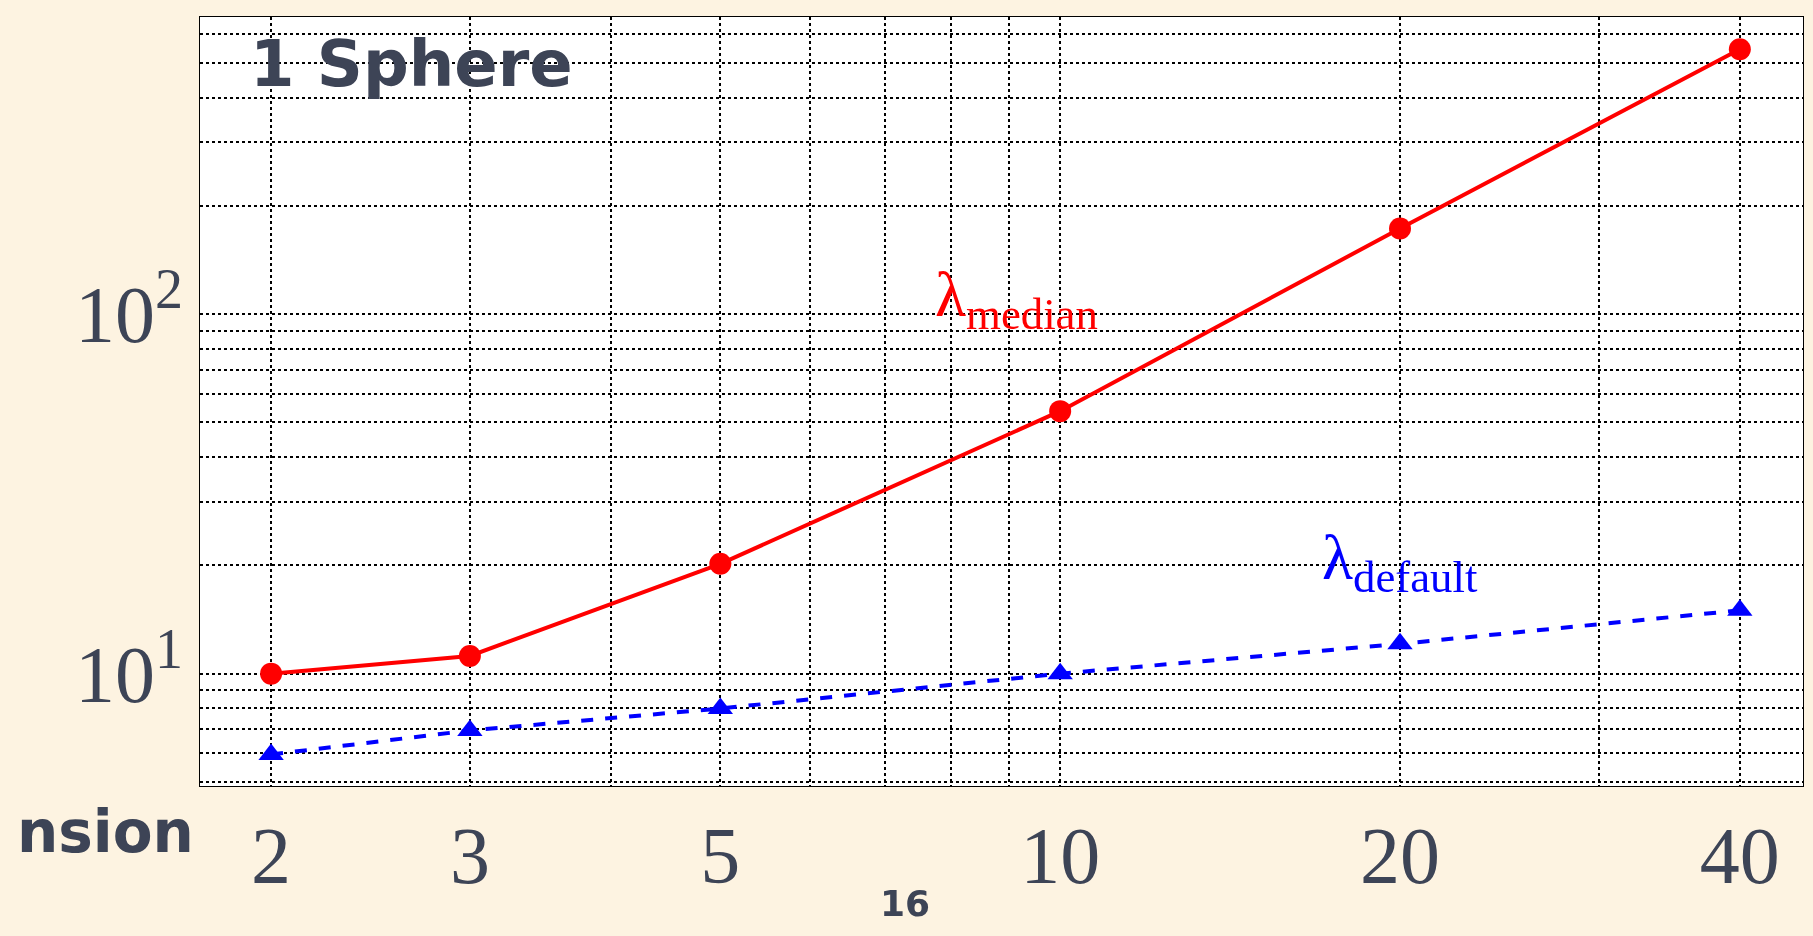  Describe the element at coordinates (720, 856) in the screenshot. I see `x-tick-label: 5` at that location.